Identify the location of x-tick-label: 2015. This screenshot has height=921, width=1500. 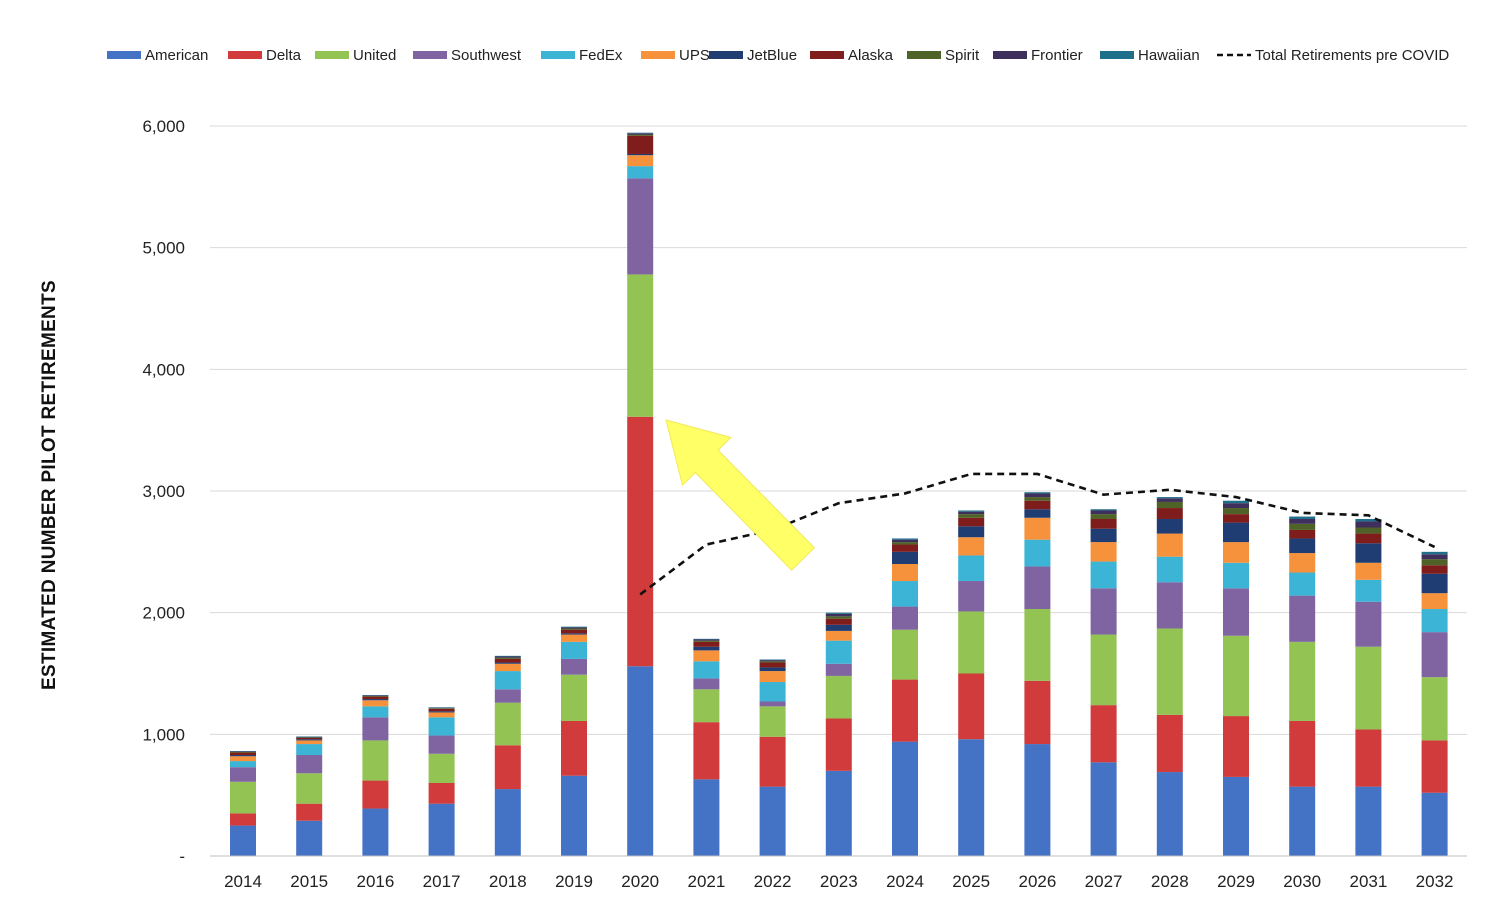
(309, 881).